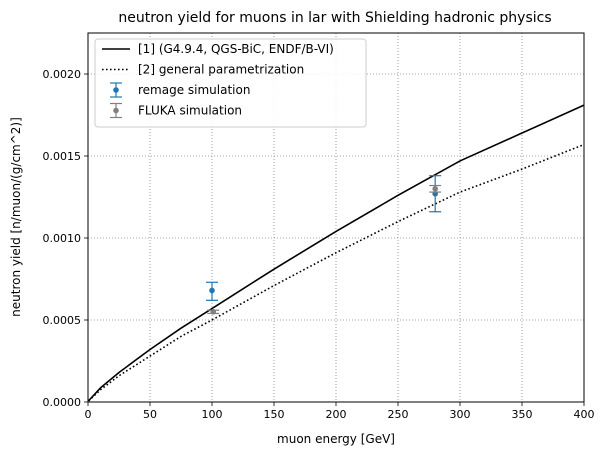 Image resolution: width=606 pixels, height=455 pixels. I want to click on x-tick-label: 50, so click(150, 414).